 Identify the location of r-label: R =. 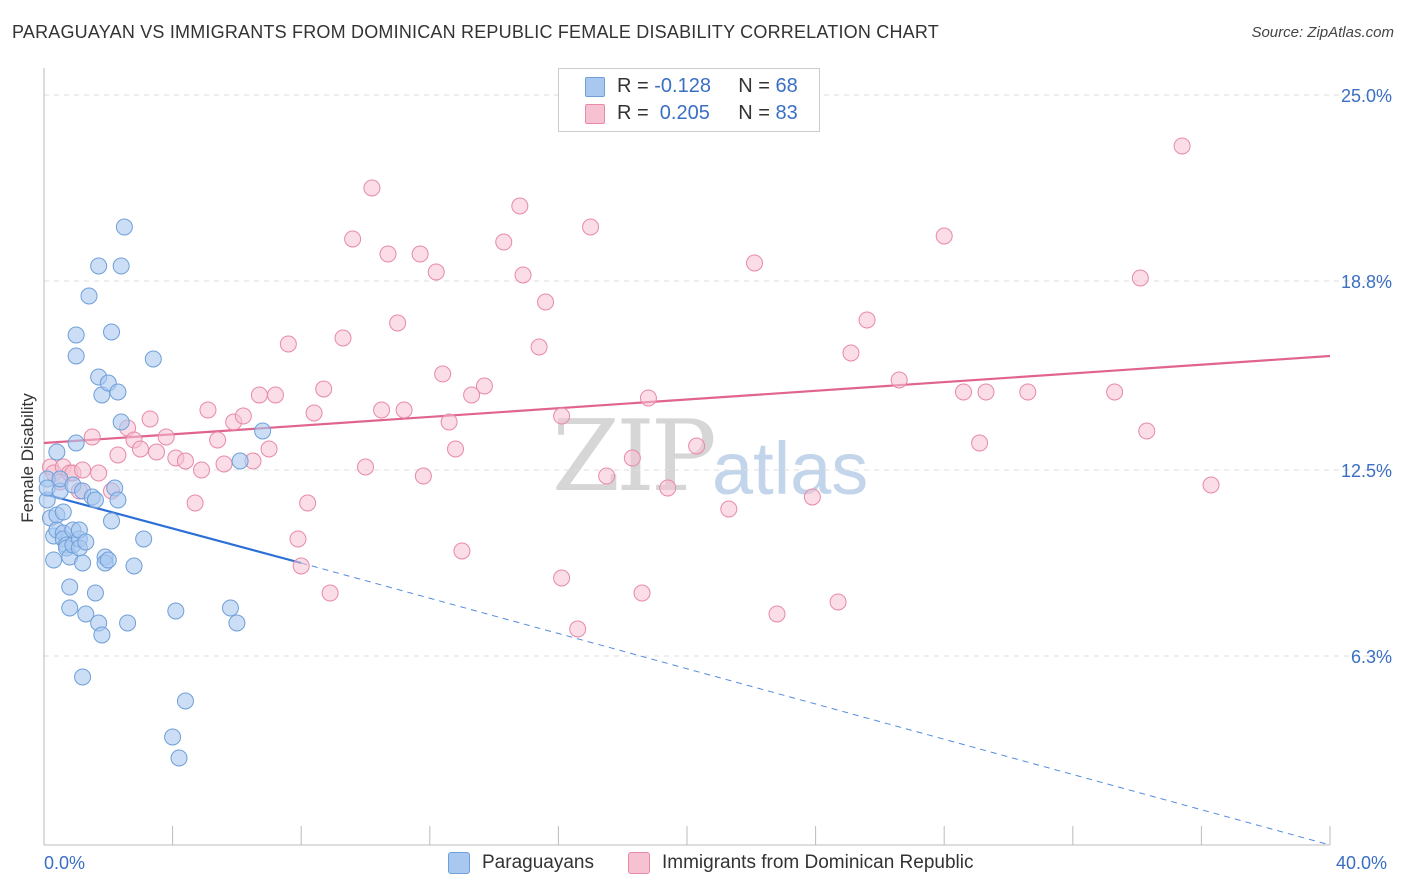
(633, 113).